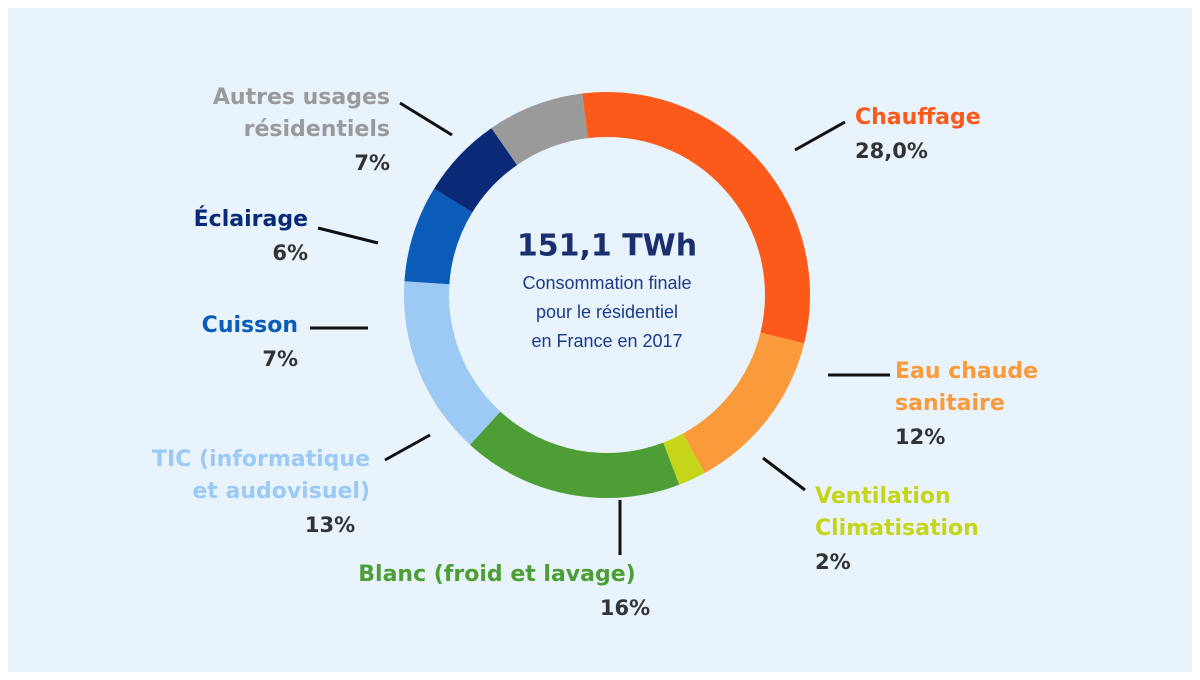  What do you see at coordinates (920, 437) in the screenshot?
I see `value-label: 12%` at bounding box center [920, 437].